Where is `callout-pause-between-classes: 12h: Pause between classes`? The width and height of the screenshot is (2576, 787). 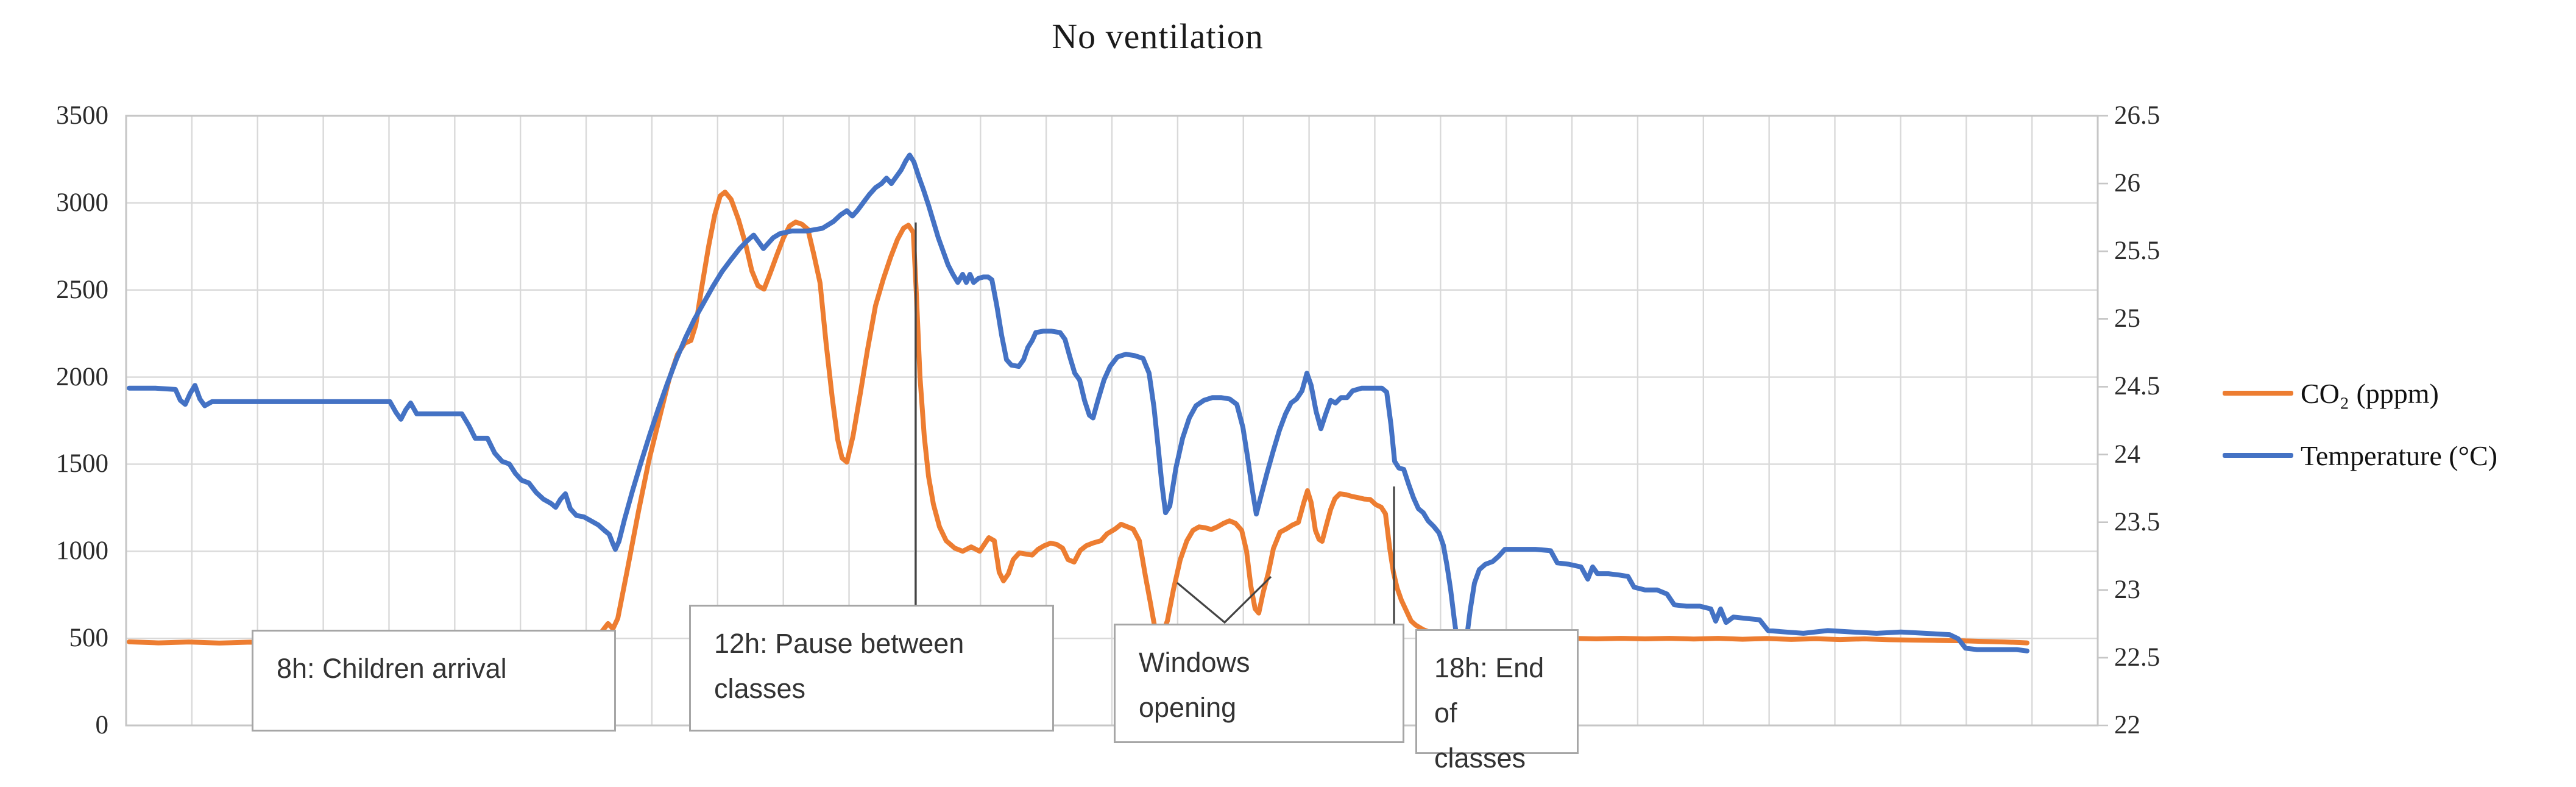
callout-pause-between-classes: 12h: Pause between classes is located at coordinates (871, 669).